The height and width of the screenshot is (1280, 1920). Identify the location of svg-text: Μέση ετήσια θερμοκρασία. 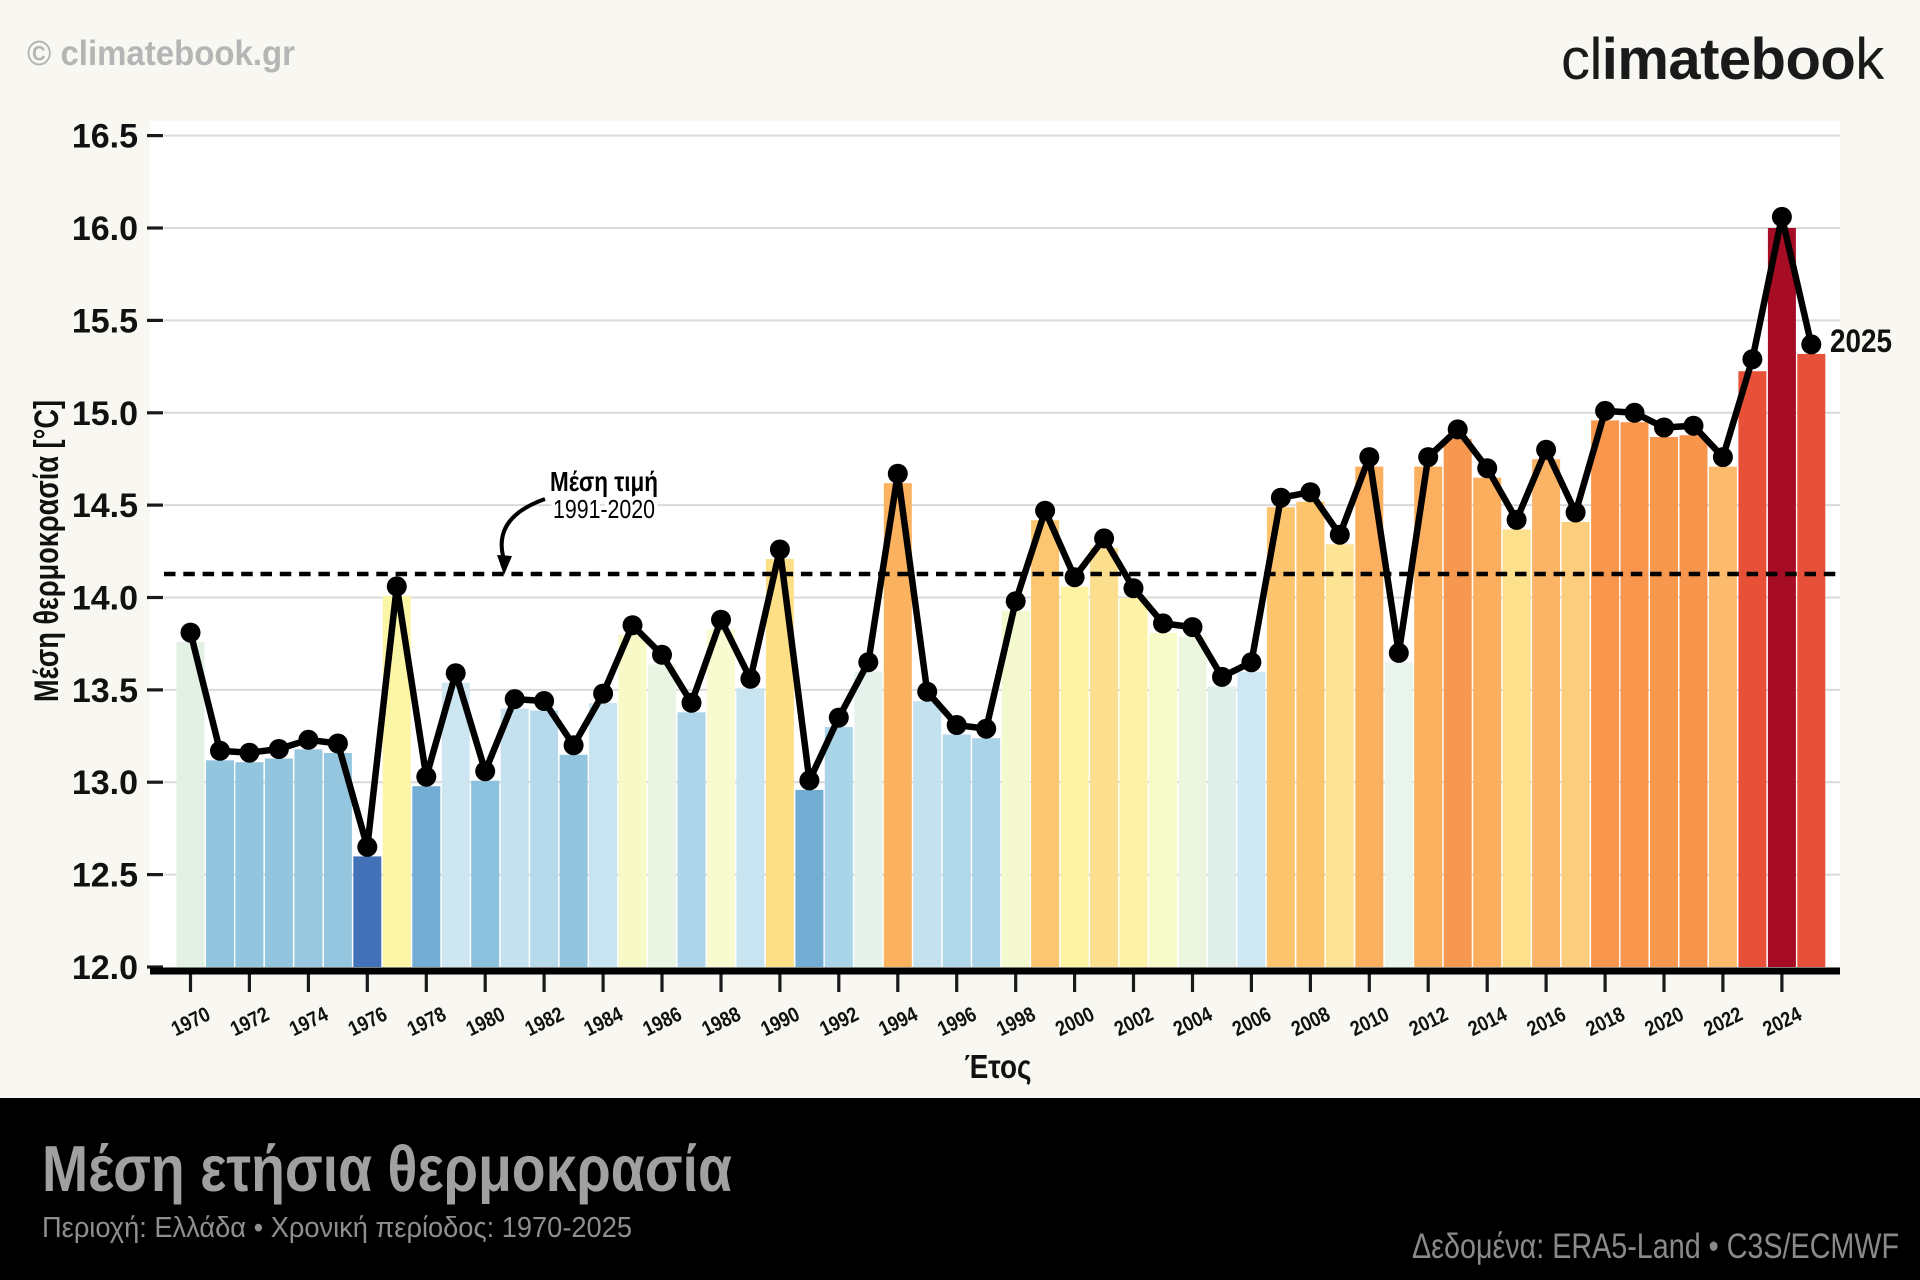
(387, 1168).